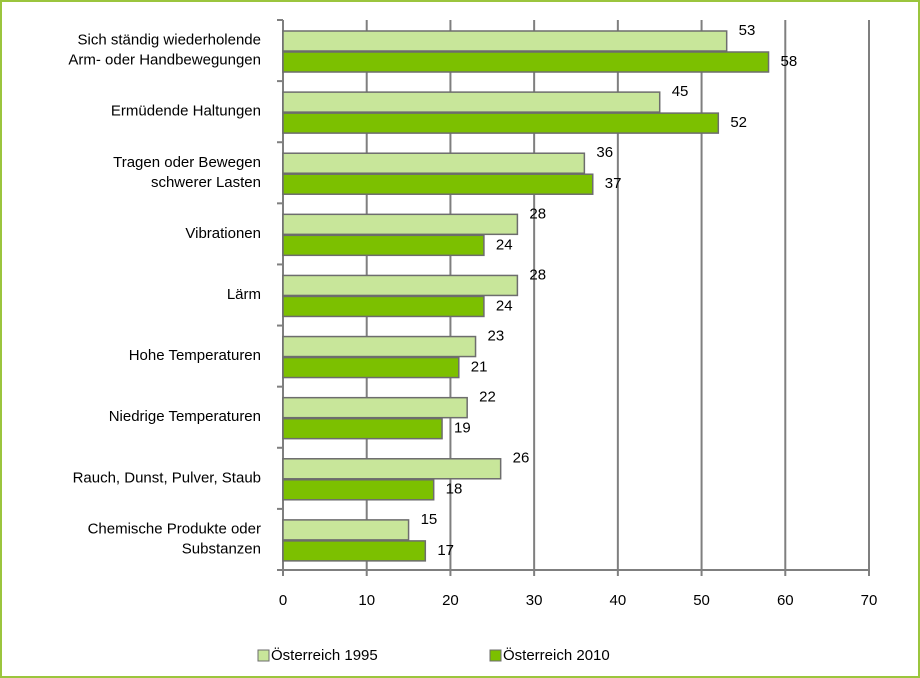 This screenshot has height=678, width=920. Describe the element at coordinates (521, 458) in the screenshot. I see `value-label: 26` at that location.